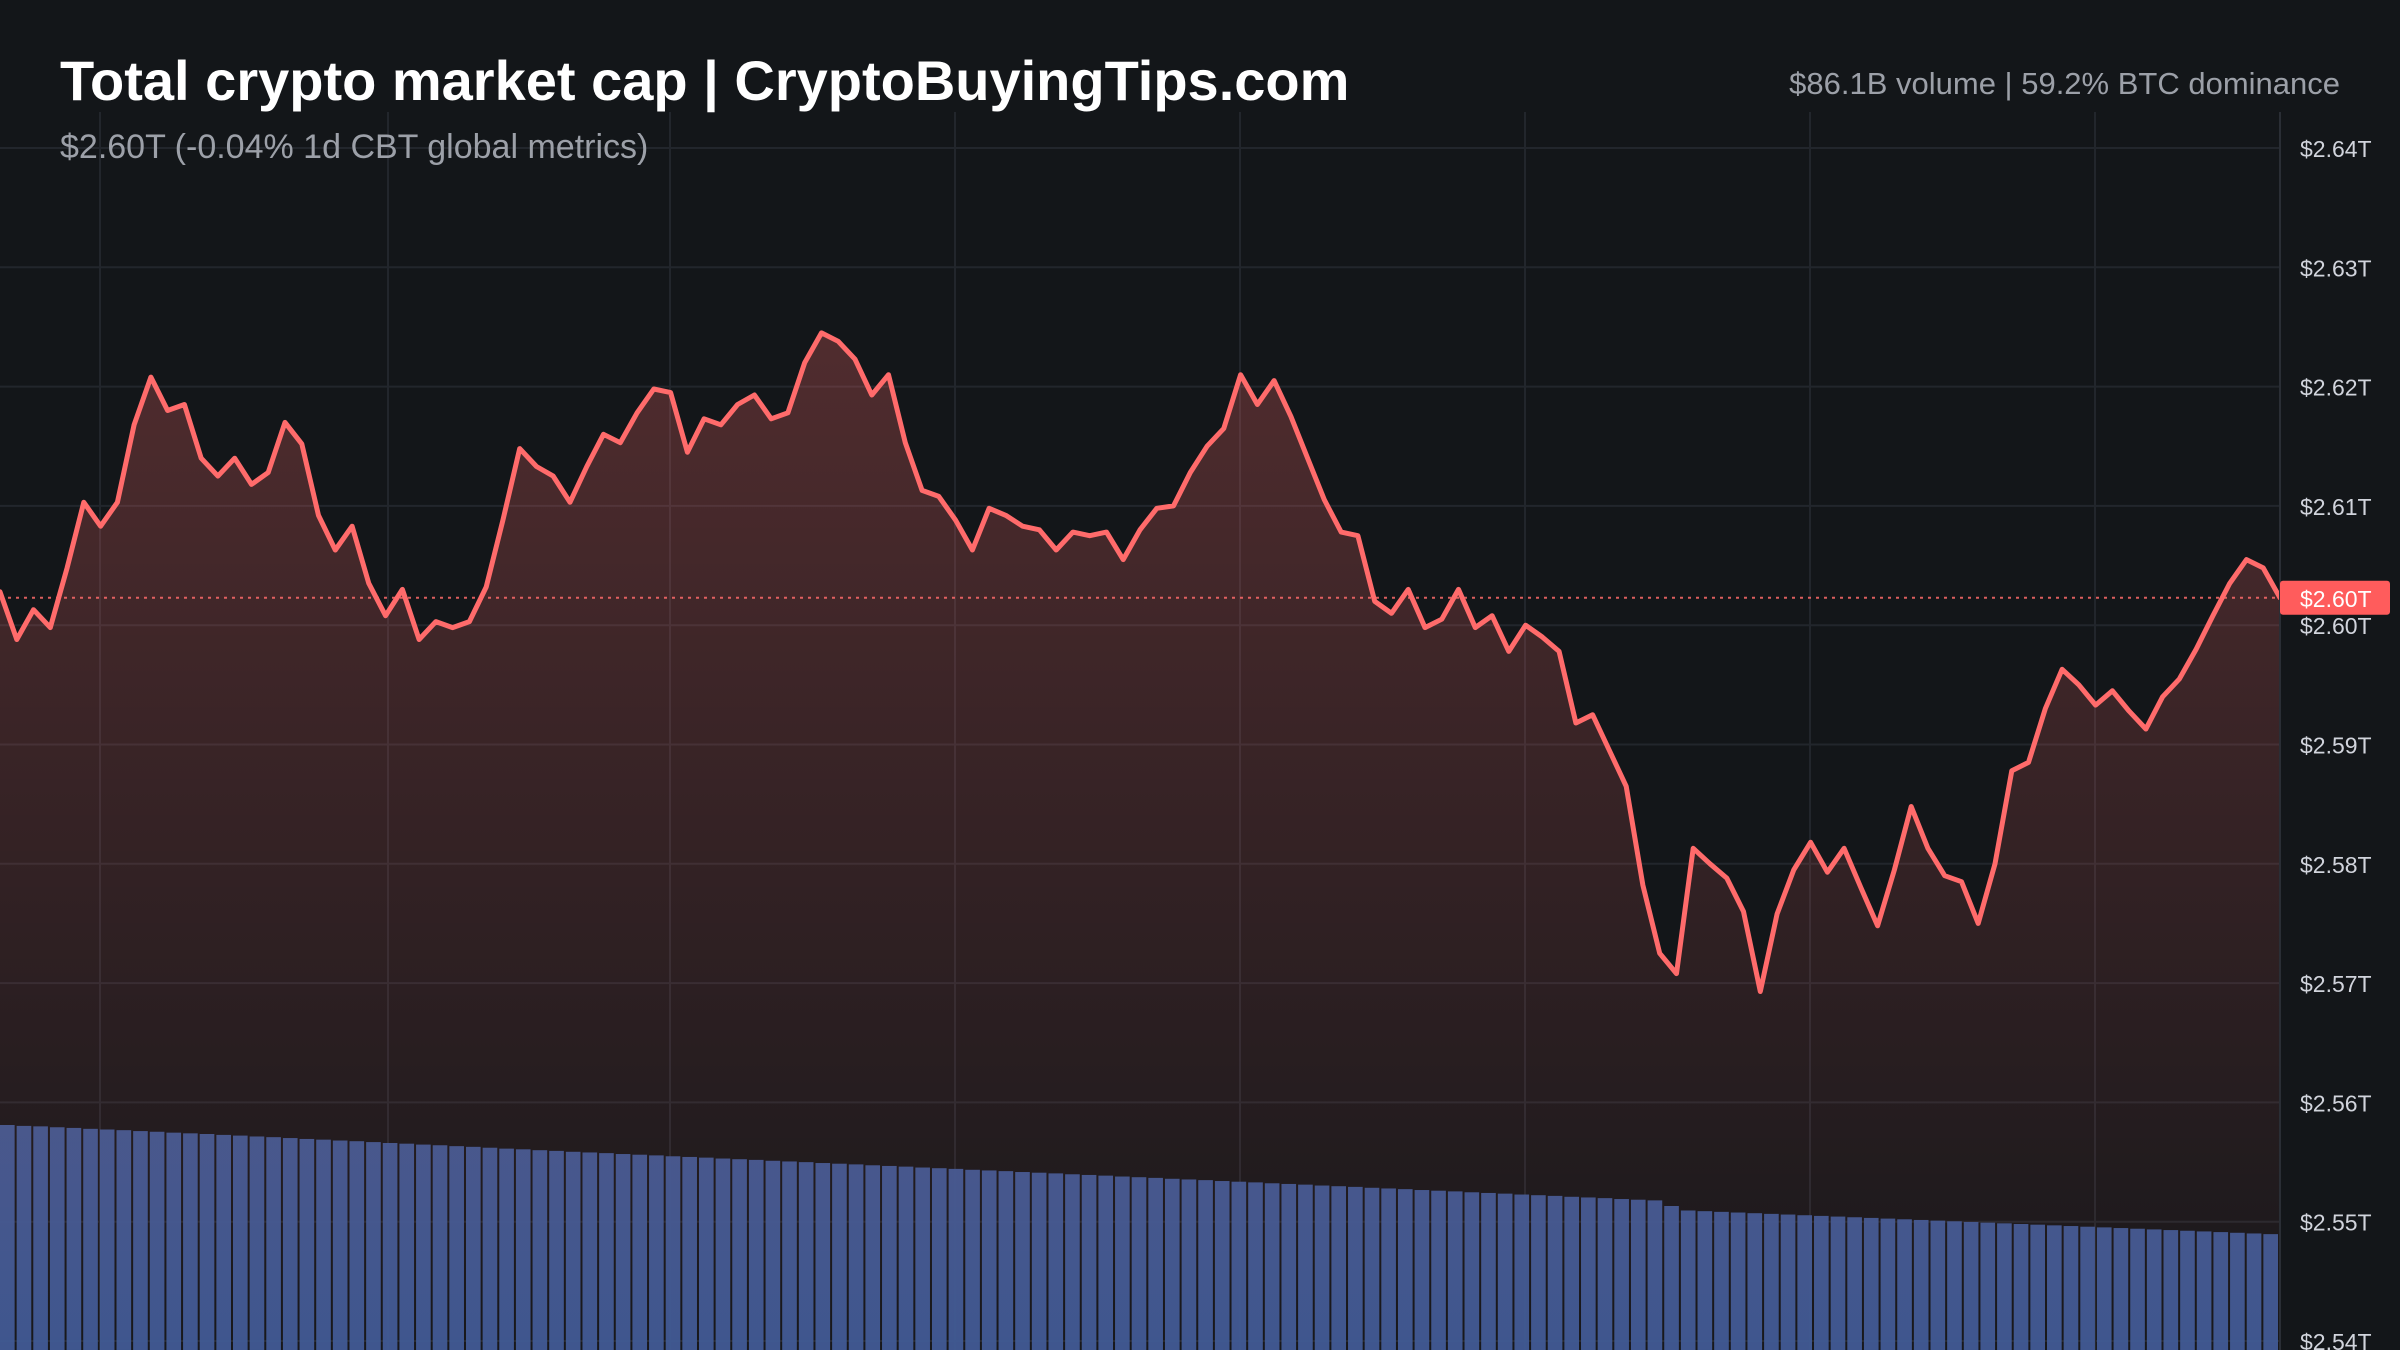 Image resolution: width=2400 pixels, height=1350 pixels. I want to click on y-tick-label: $2.61T, so click(2336, 507).